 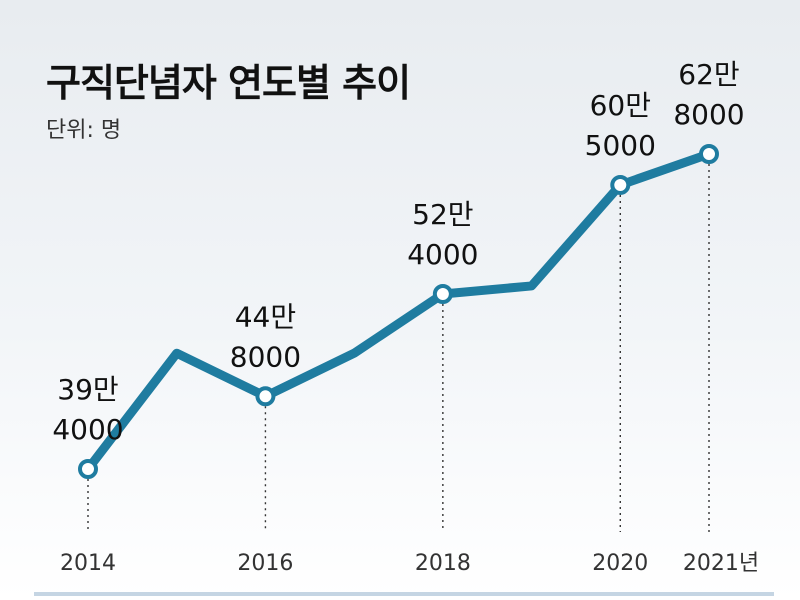 What do you see at coordinates (404, 594) in the screenshot?
I see `bottom-rule` at bounding box center [404, 594].